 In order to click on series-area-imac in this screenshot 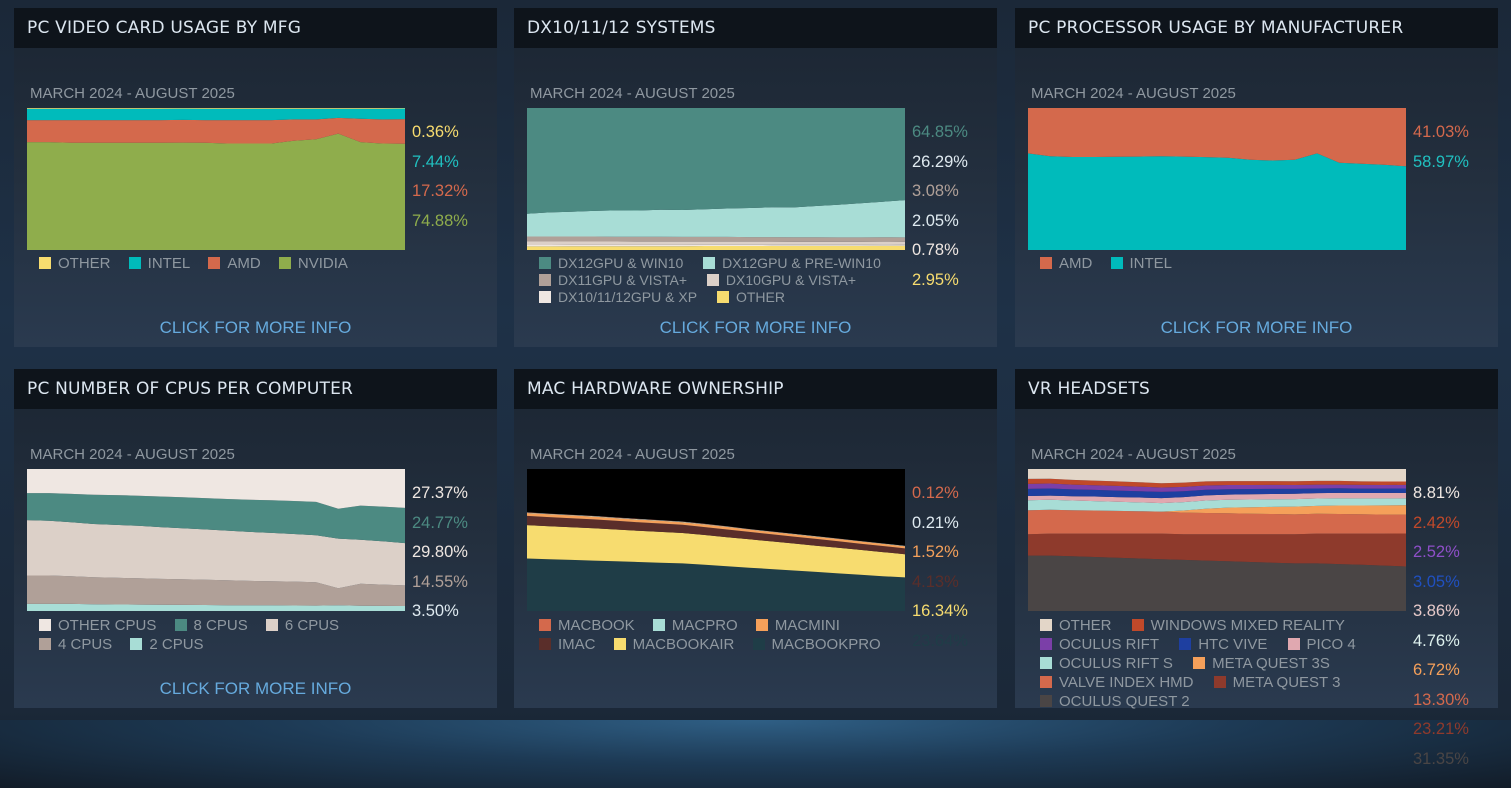, I will do `click(716, 535)`.